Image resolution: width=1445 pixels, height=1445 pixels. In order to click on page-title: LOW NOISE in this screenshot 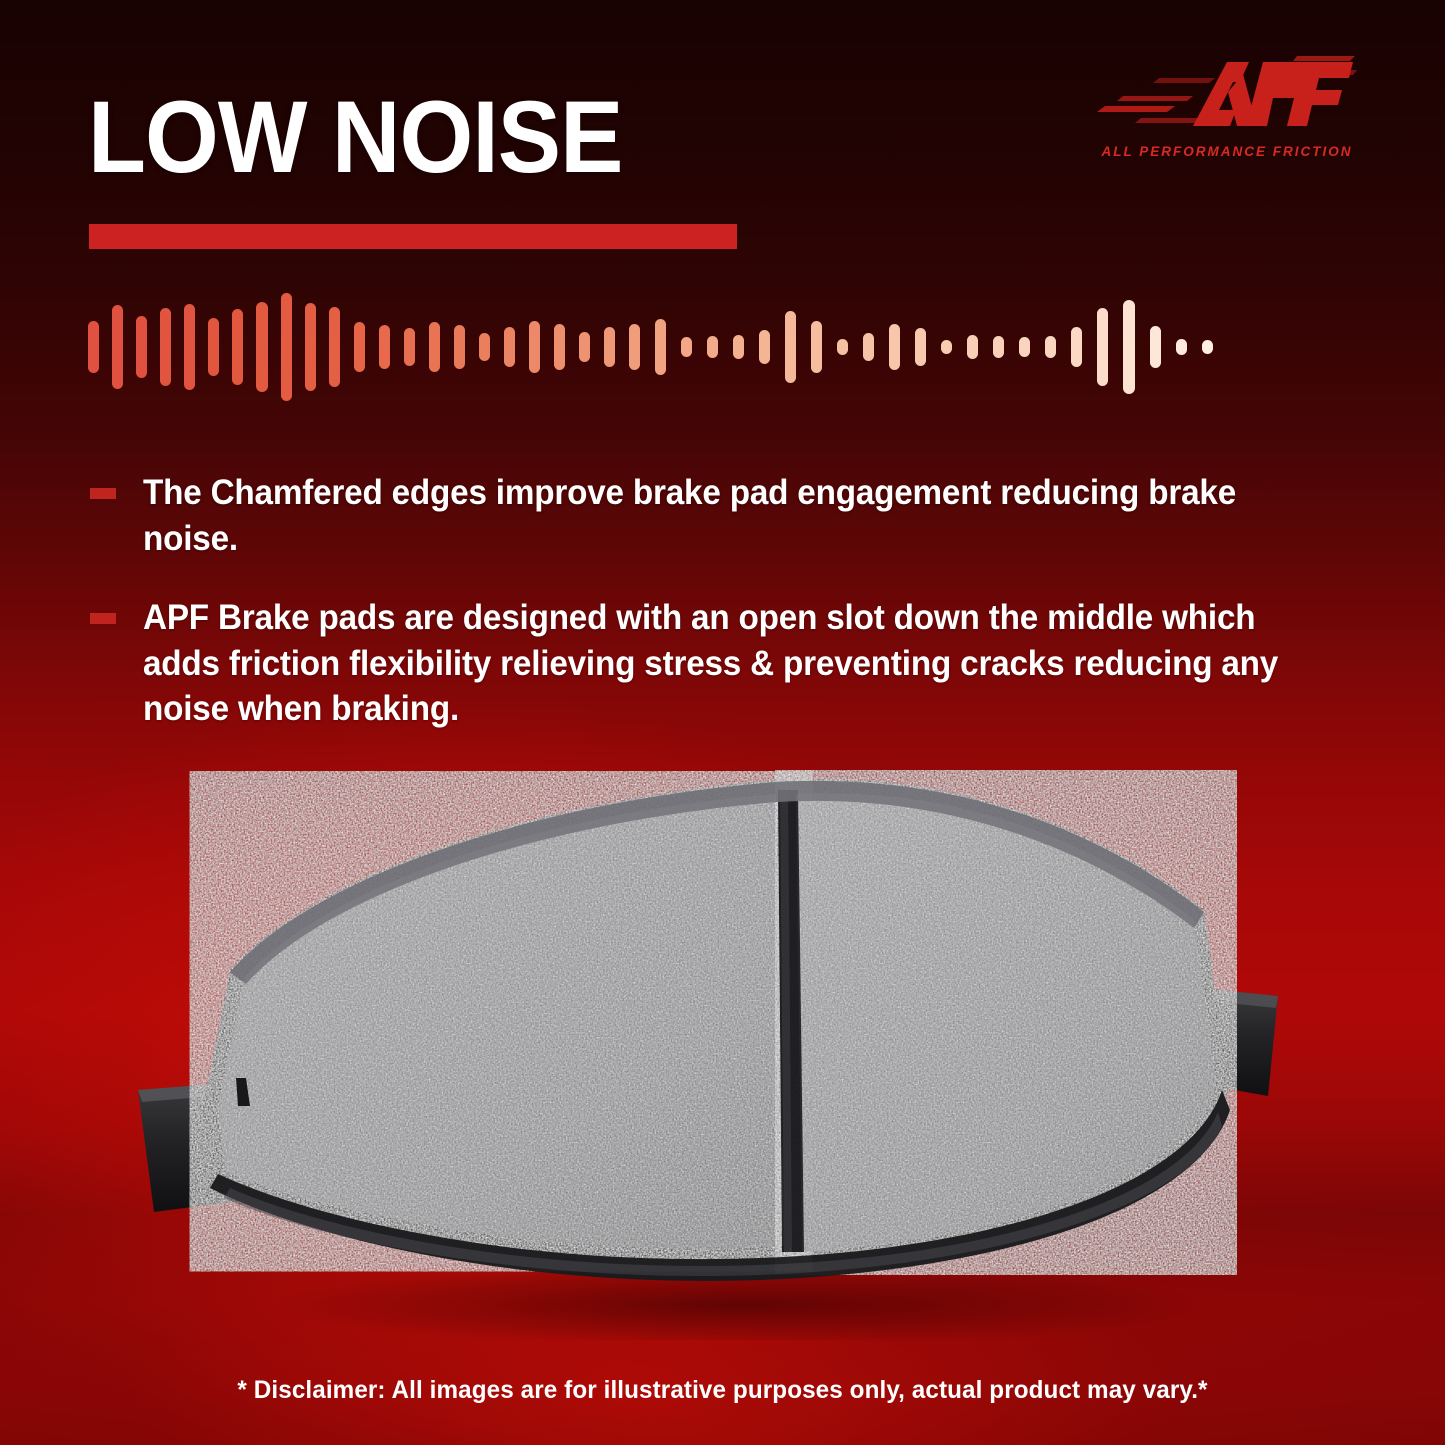, I will do `click(355, 137)`.